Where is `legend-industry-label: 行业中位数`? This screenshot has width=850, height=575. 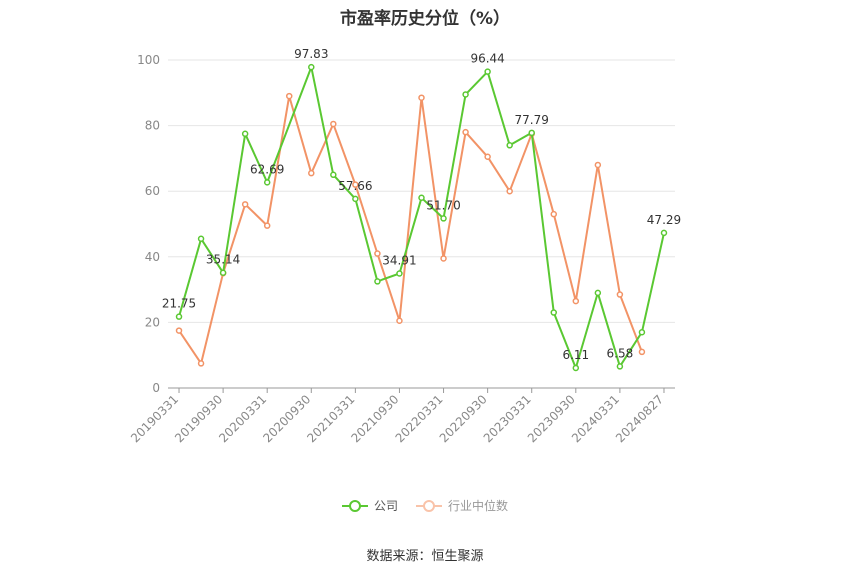 legend-industry-label: 行业中位数 is located at coordinates (478, 506).